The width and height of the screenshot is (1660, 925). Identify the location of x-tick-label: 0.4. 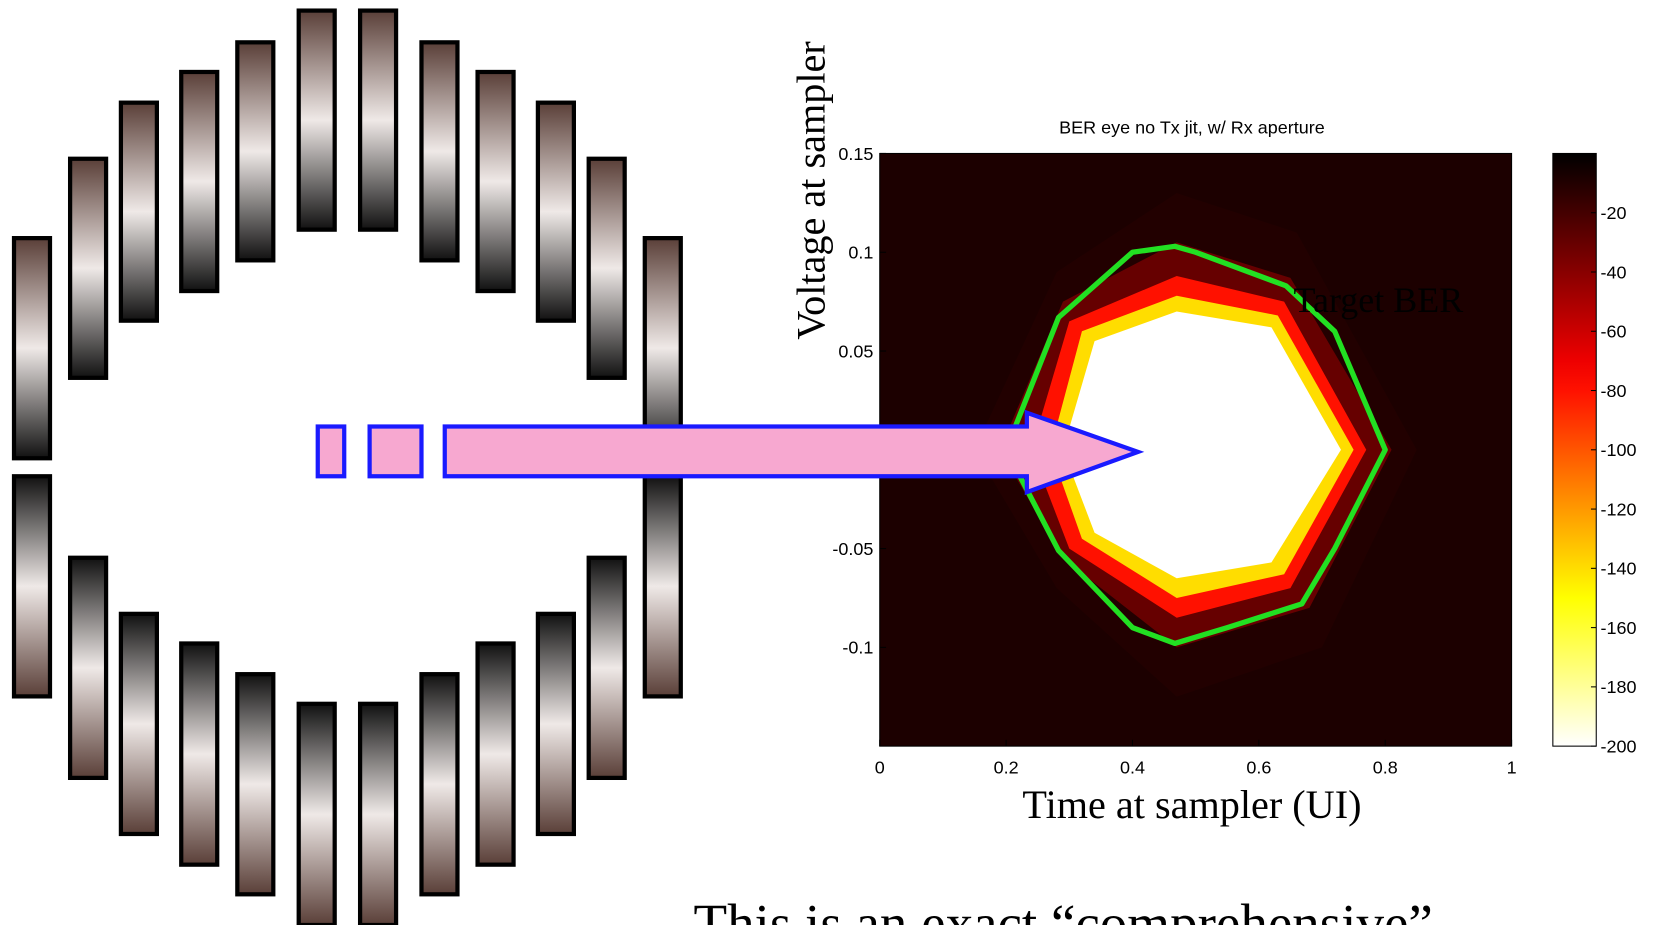
(1132, 768).